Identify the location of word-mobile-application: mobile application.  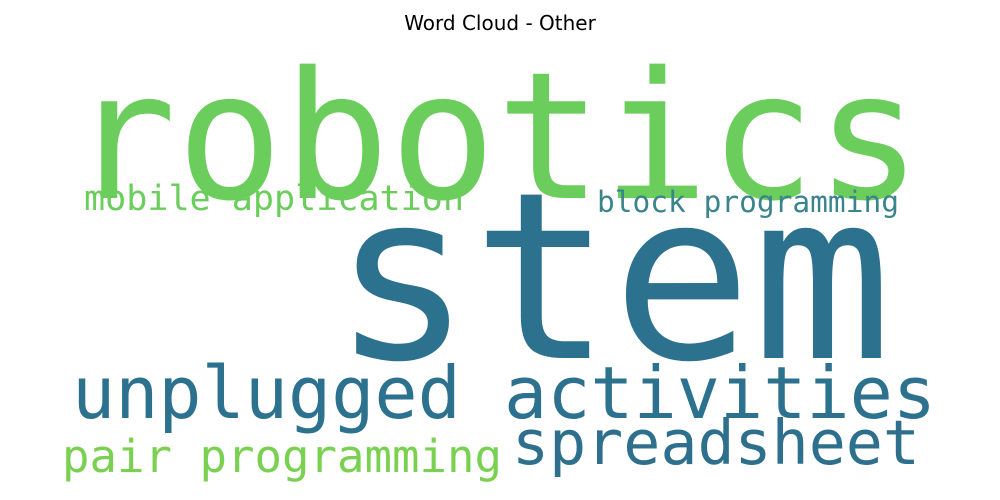
(274, 198).